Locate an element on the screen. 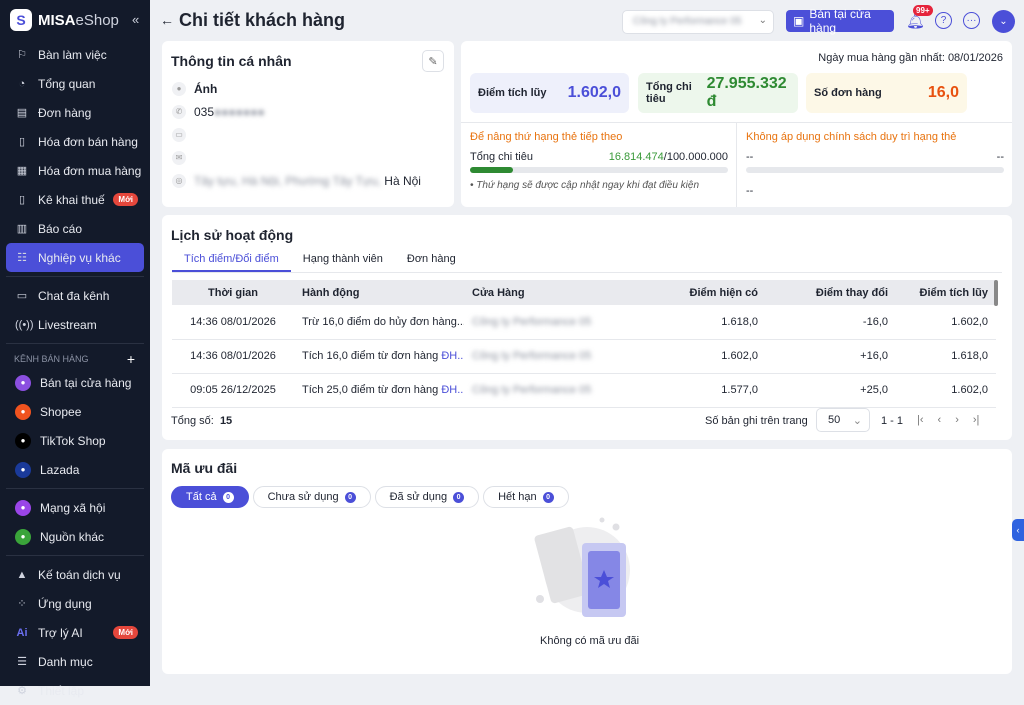 This screenshot has width=1024, height=705. next-page-icon: › is located at coordinates (957, 420).